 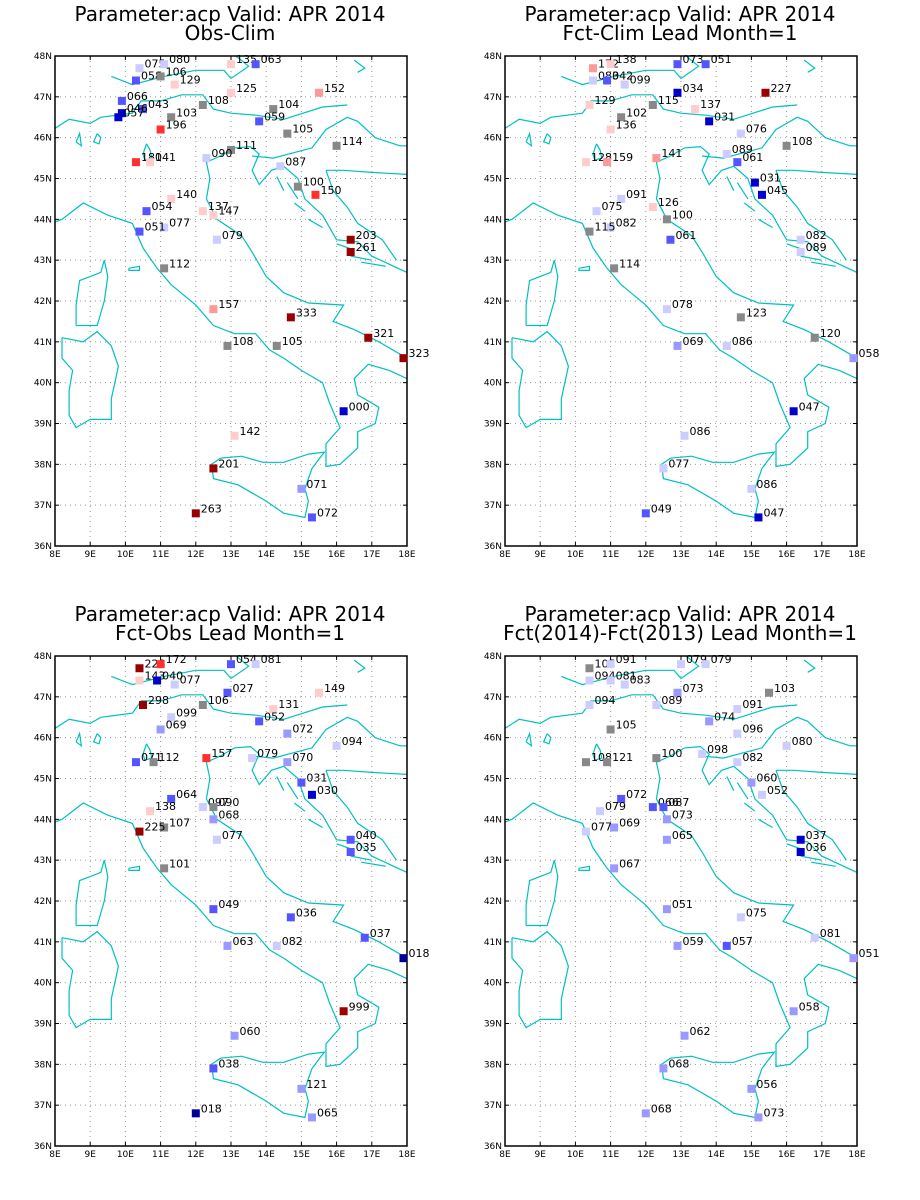 I want to click on station-value-label: 052, so click(x=274, y=716).